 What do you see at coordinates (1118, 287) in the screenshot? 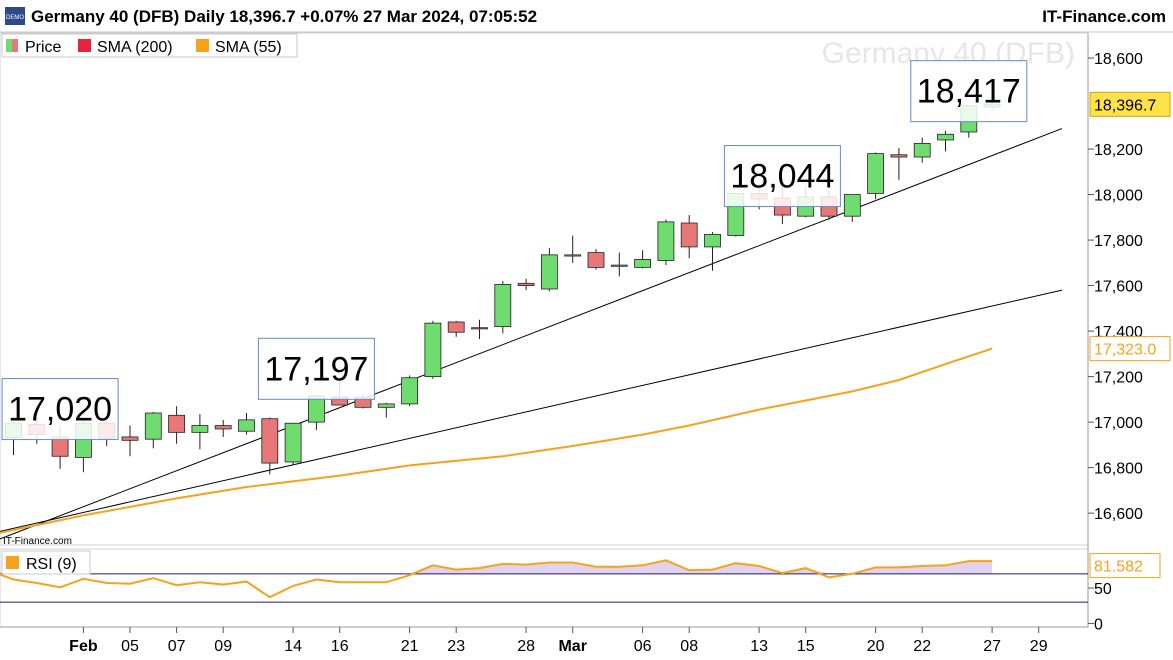
I see `y-tick-label: 17,600` at bounding box center [1118, 287].